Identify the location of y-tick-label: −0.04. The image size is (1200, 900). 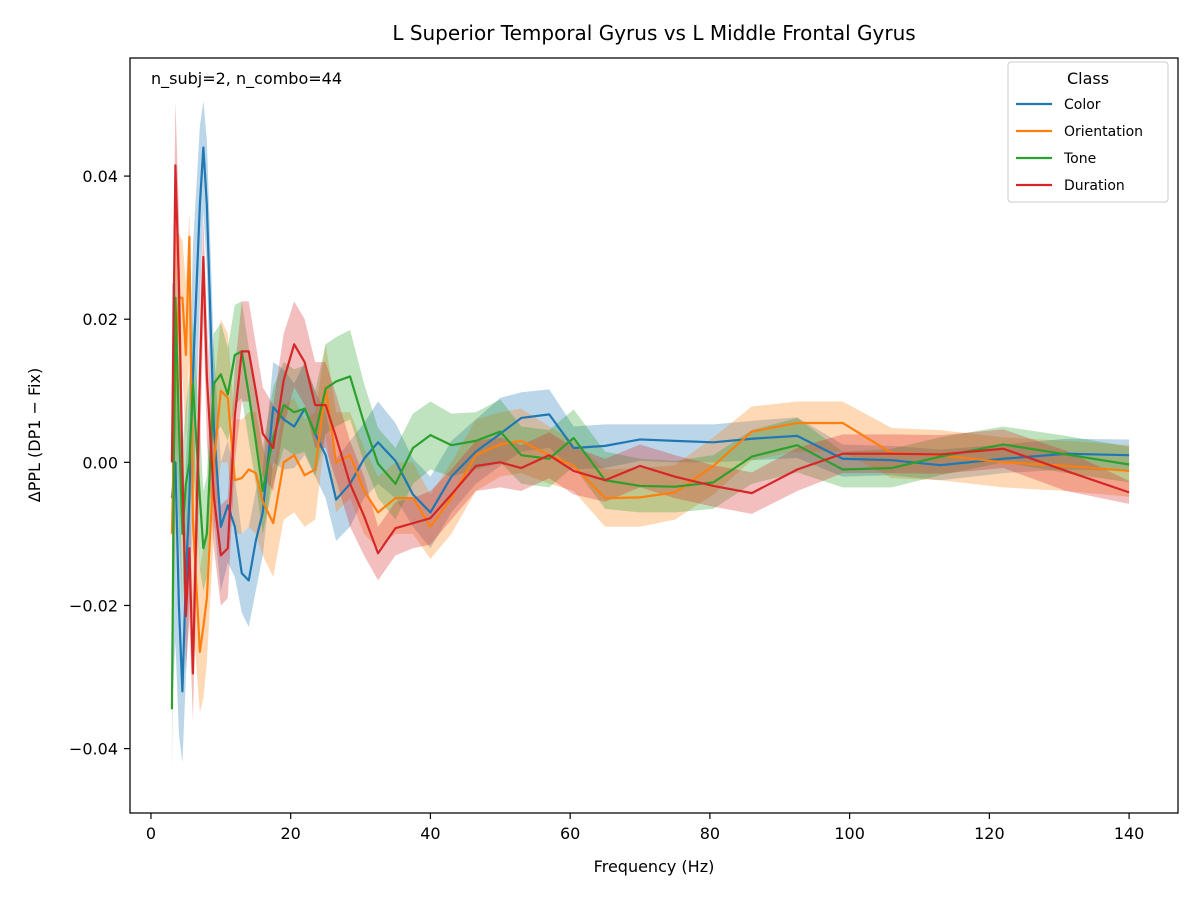
(93, 749).